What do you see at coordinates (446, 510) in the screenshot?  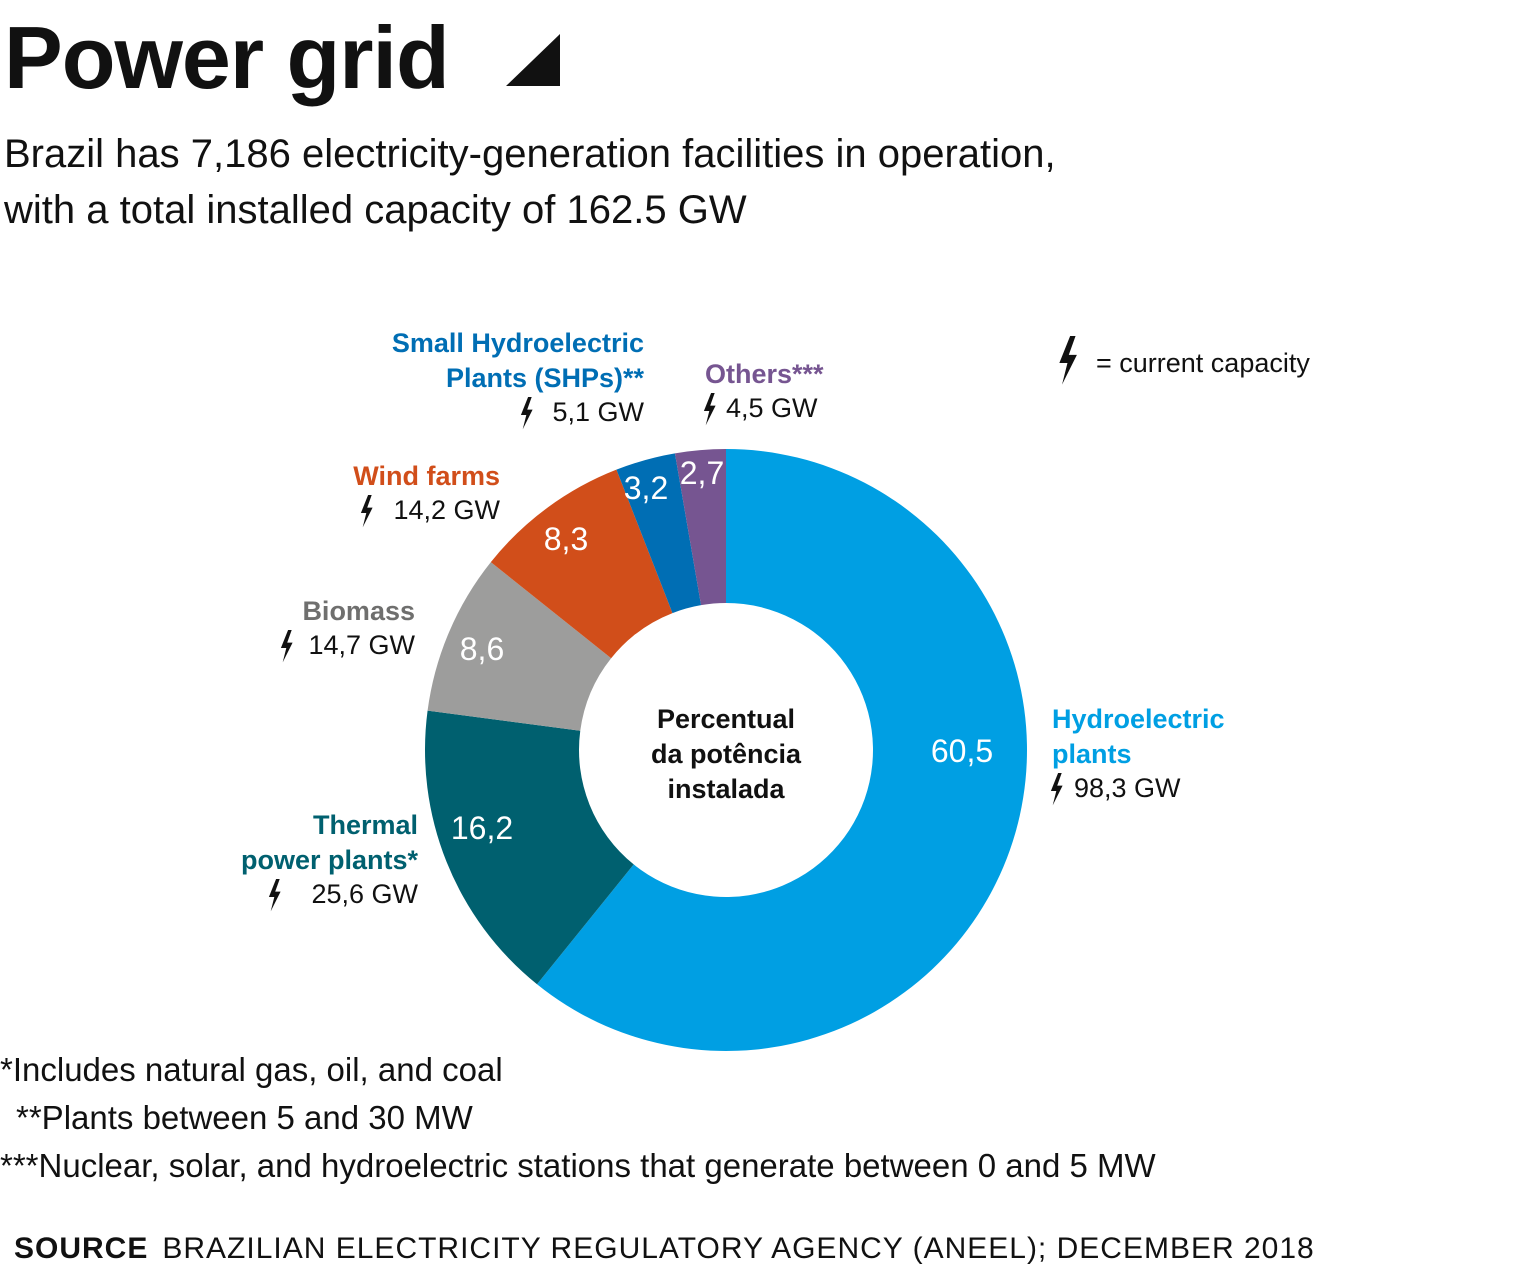 I see `slice-capacity-label: 14,2 GW` at bounding box center [446, 510].